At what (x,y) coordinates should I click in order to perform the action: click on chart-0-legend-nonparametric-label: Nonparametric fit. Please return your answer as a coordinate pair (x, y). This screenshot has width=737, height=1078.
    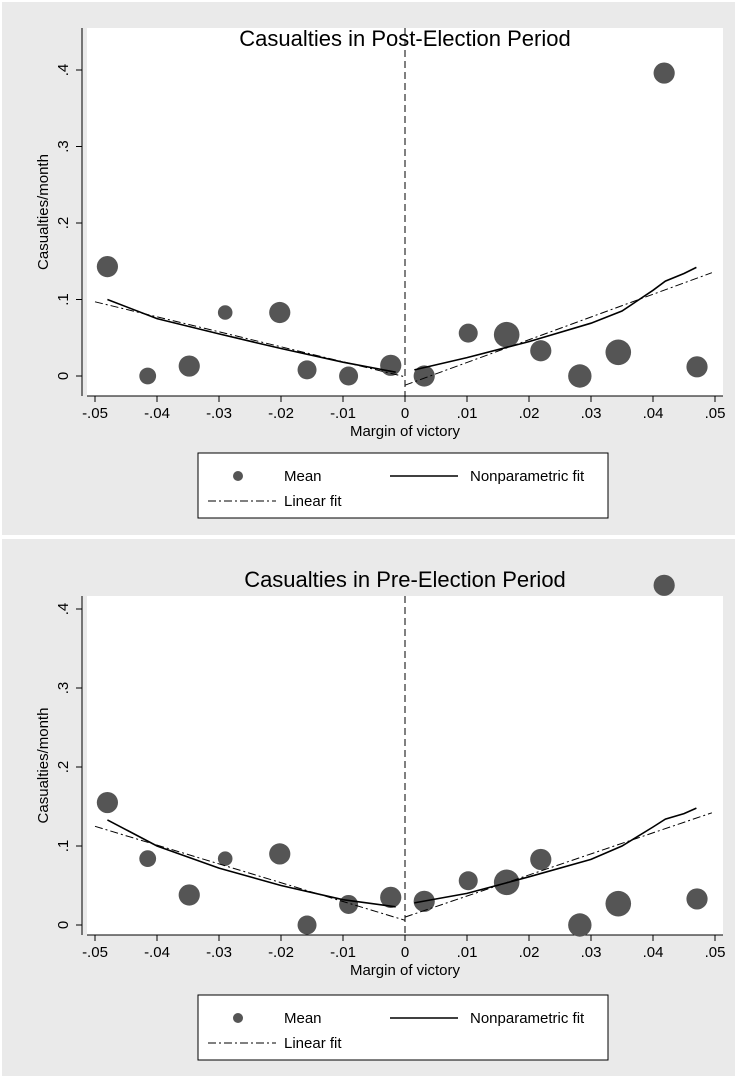
    Looking at the image, I should click on (527, 476).